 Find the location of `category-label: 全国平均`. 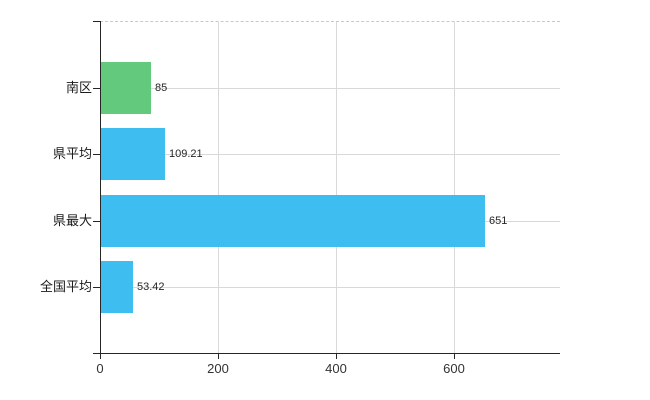

category-label: 全国平均 is located at coordinates (65, 286).